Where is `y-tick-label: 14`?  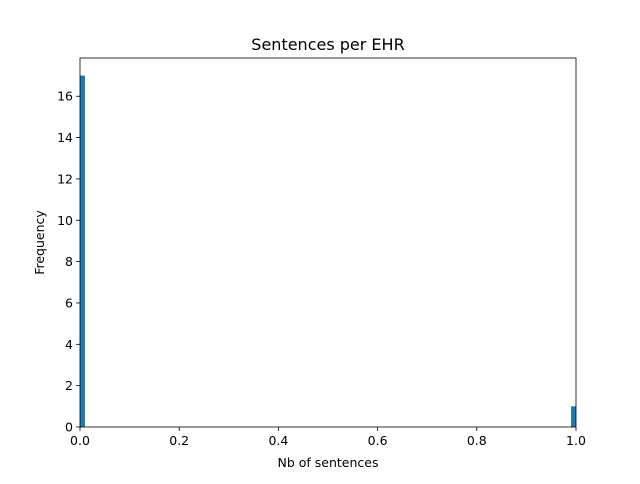 y-tick-label: 14 is located at coordinates (65, 137).